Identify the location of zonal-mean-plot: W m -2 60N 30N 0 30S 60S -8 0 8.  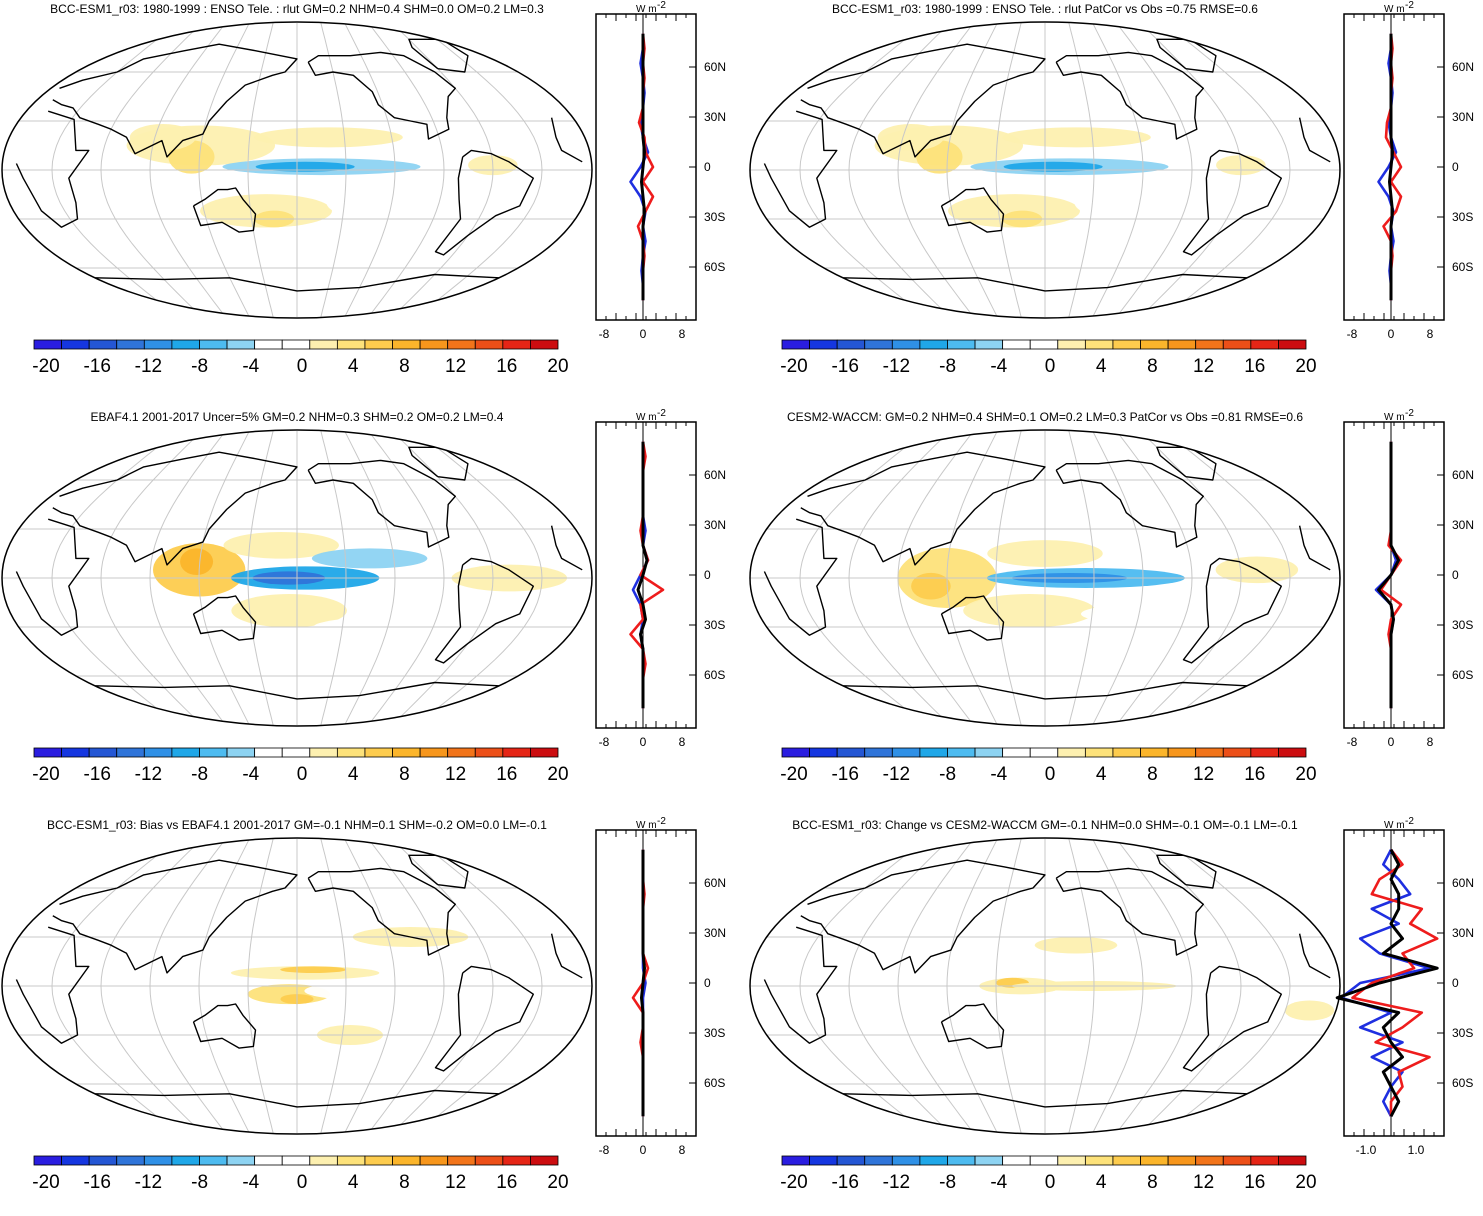
(660, 986).